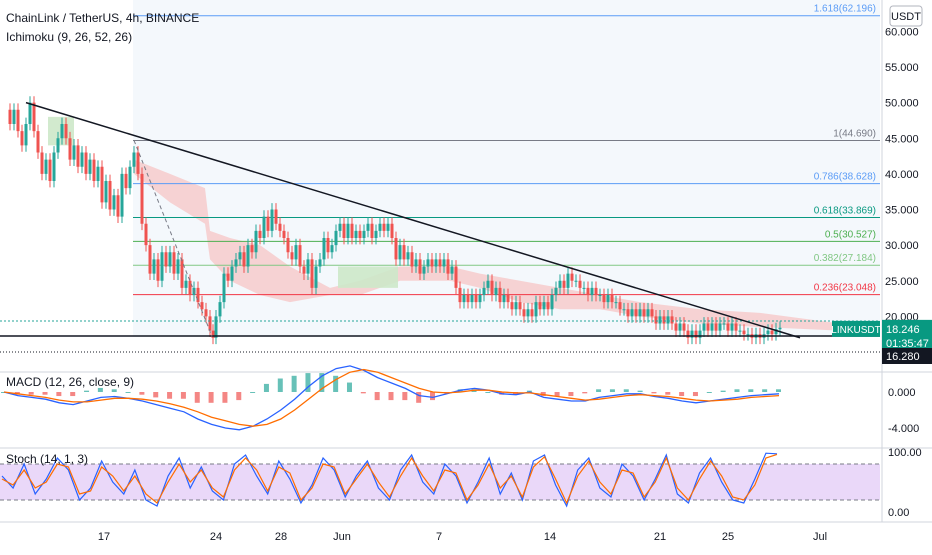  Describe the element at coordinates (903, 357) in the screenshot. I see `low-price-value: 16.280` at that location.